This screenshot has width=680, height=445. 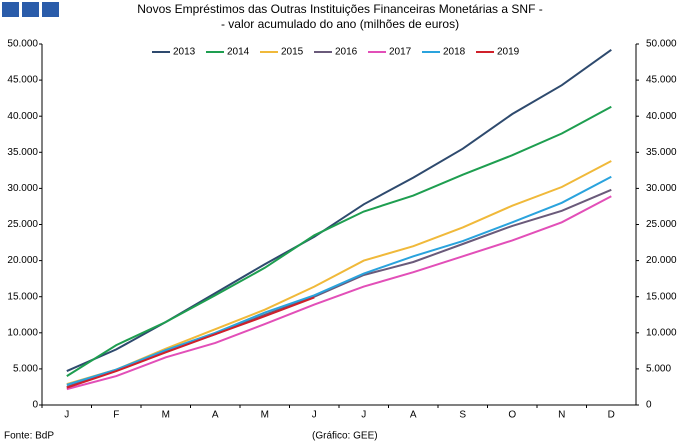 What do you see at coordinates (661, 332) in the screenshot?
I see `y2-tick-label: 10.000` at bounding box center [661, 332].